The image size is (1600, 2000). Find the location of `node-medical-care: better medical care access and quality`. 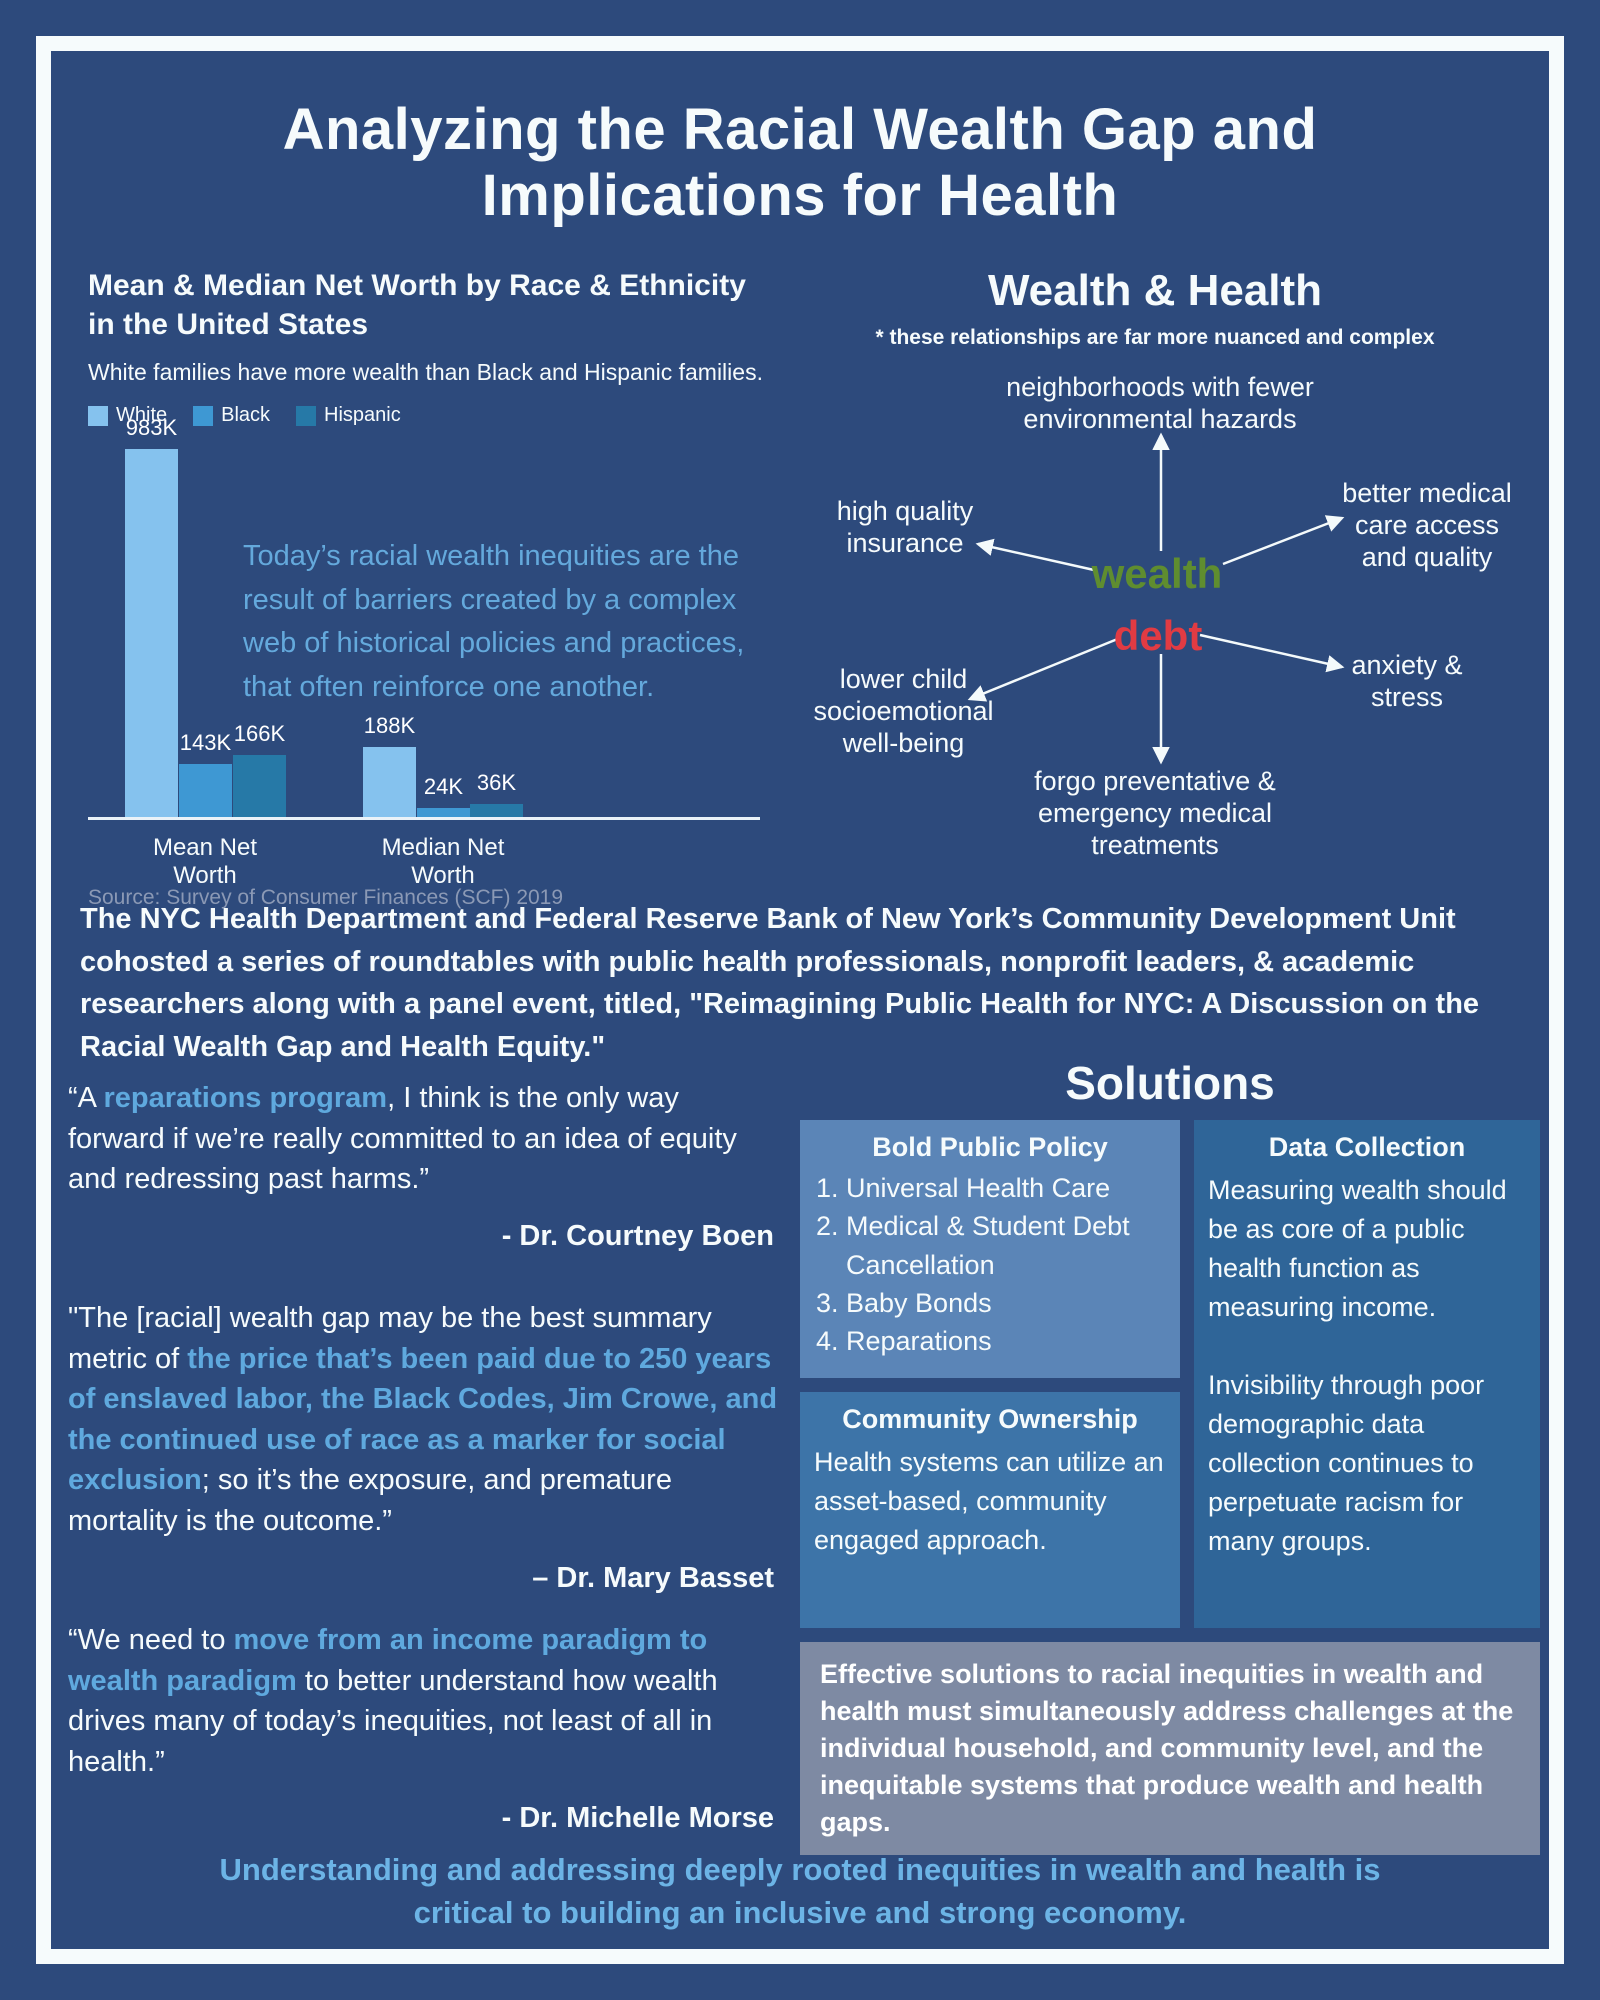

node-medical-care: better medical care access and quality is located at coordinates (1427, 525).